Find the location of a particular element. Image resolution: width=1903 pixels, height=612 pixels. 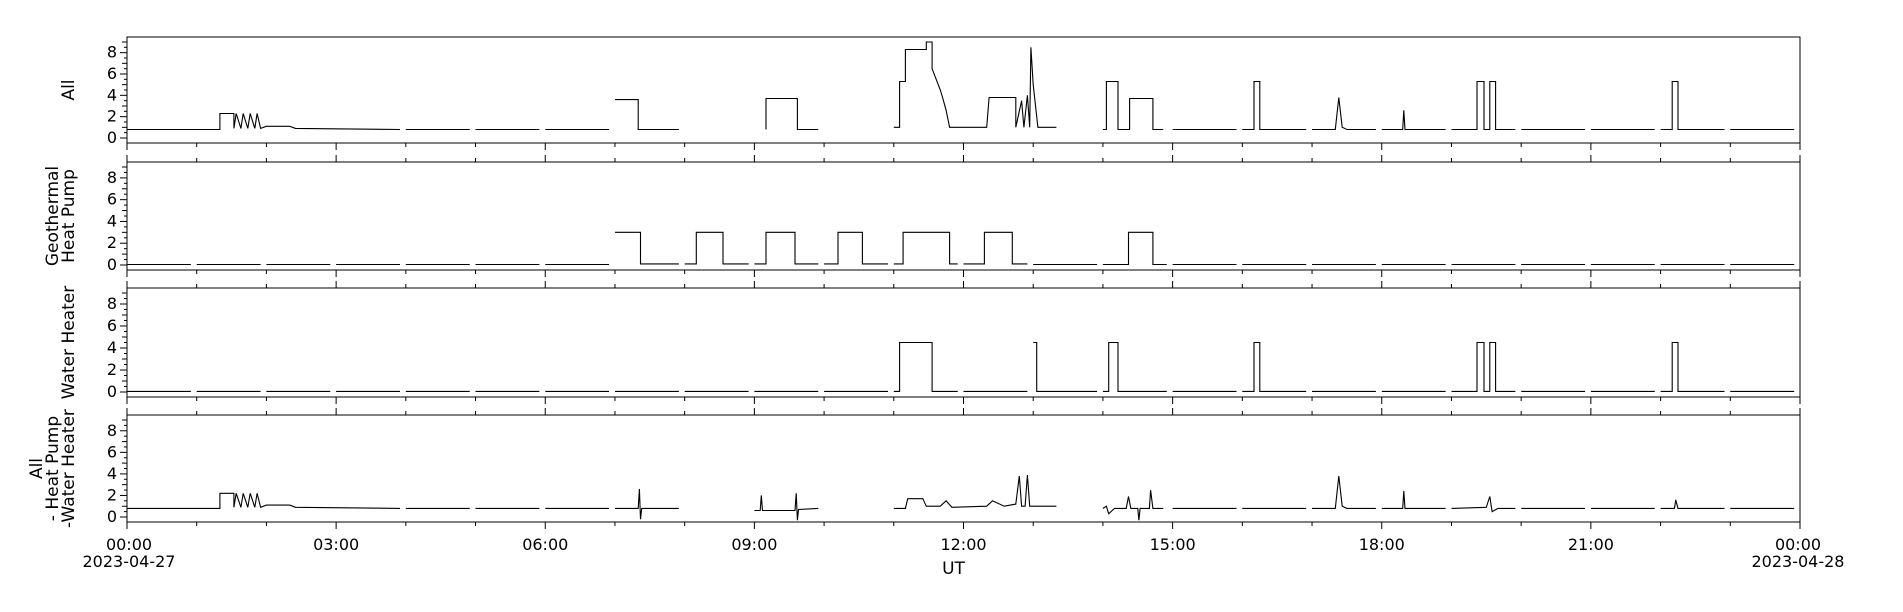

x-tick-label: 12:00 is located at coordinates (963, 544).